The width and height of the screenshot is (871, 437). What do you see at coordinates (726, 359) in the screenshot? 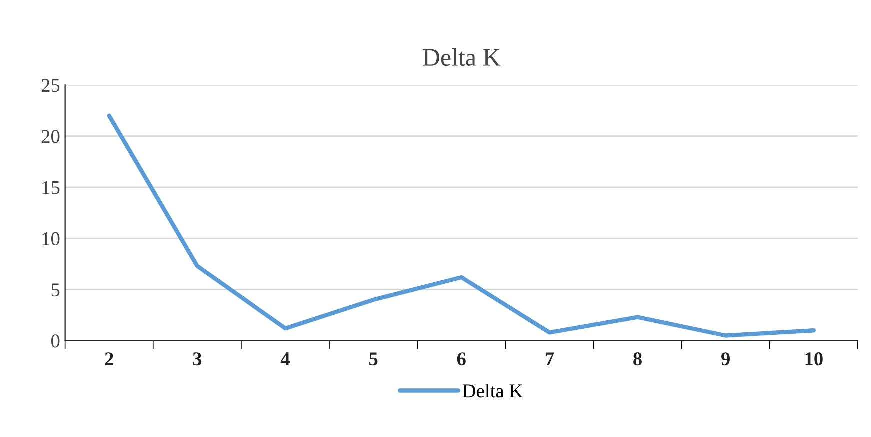
I see `x-tick-label: 9` at bounding box center [726, 359].